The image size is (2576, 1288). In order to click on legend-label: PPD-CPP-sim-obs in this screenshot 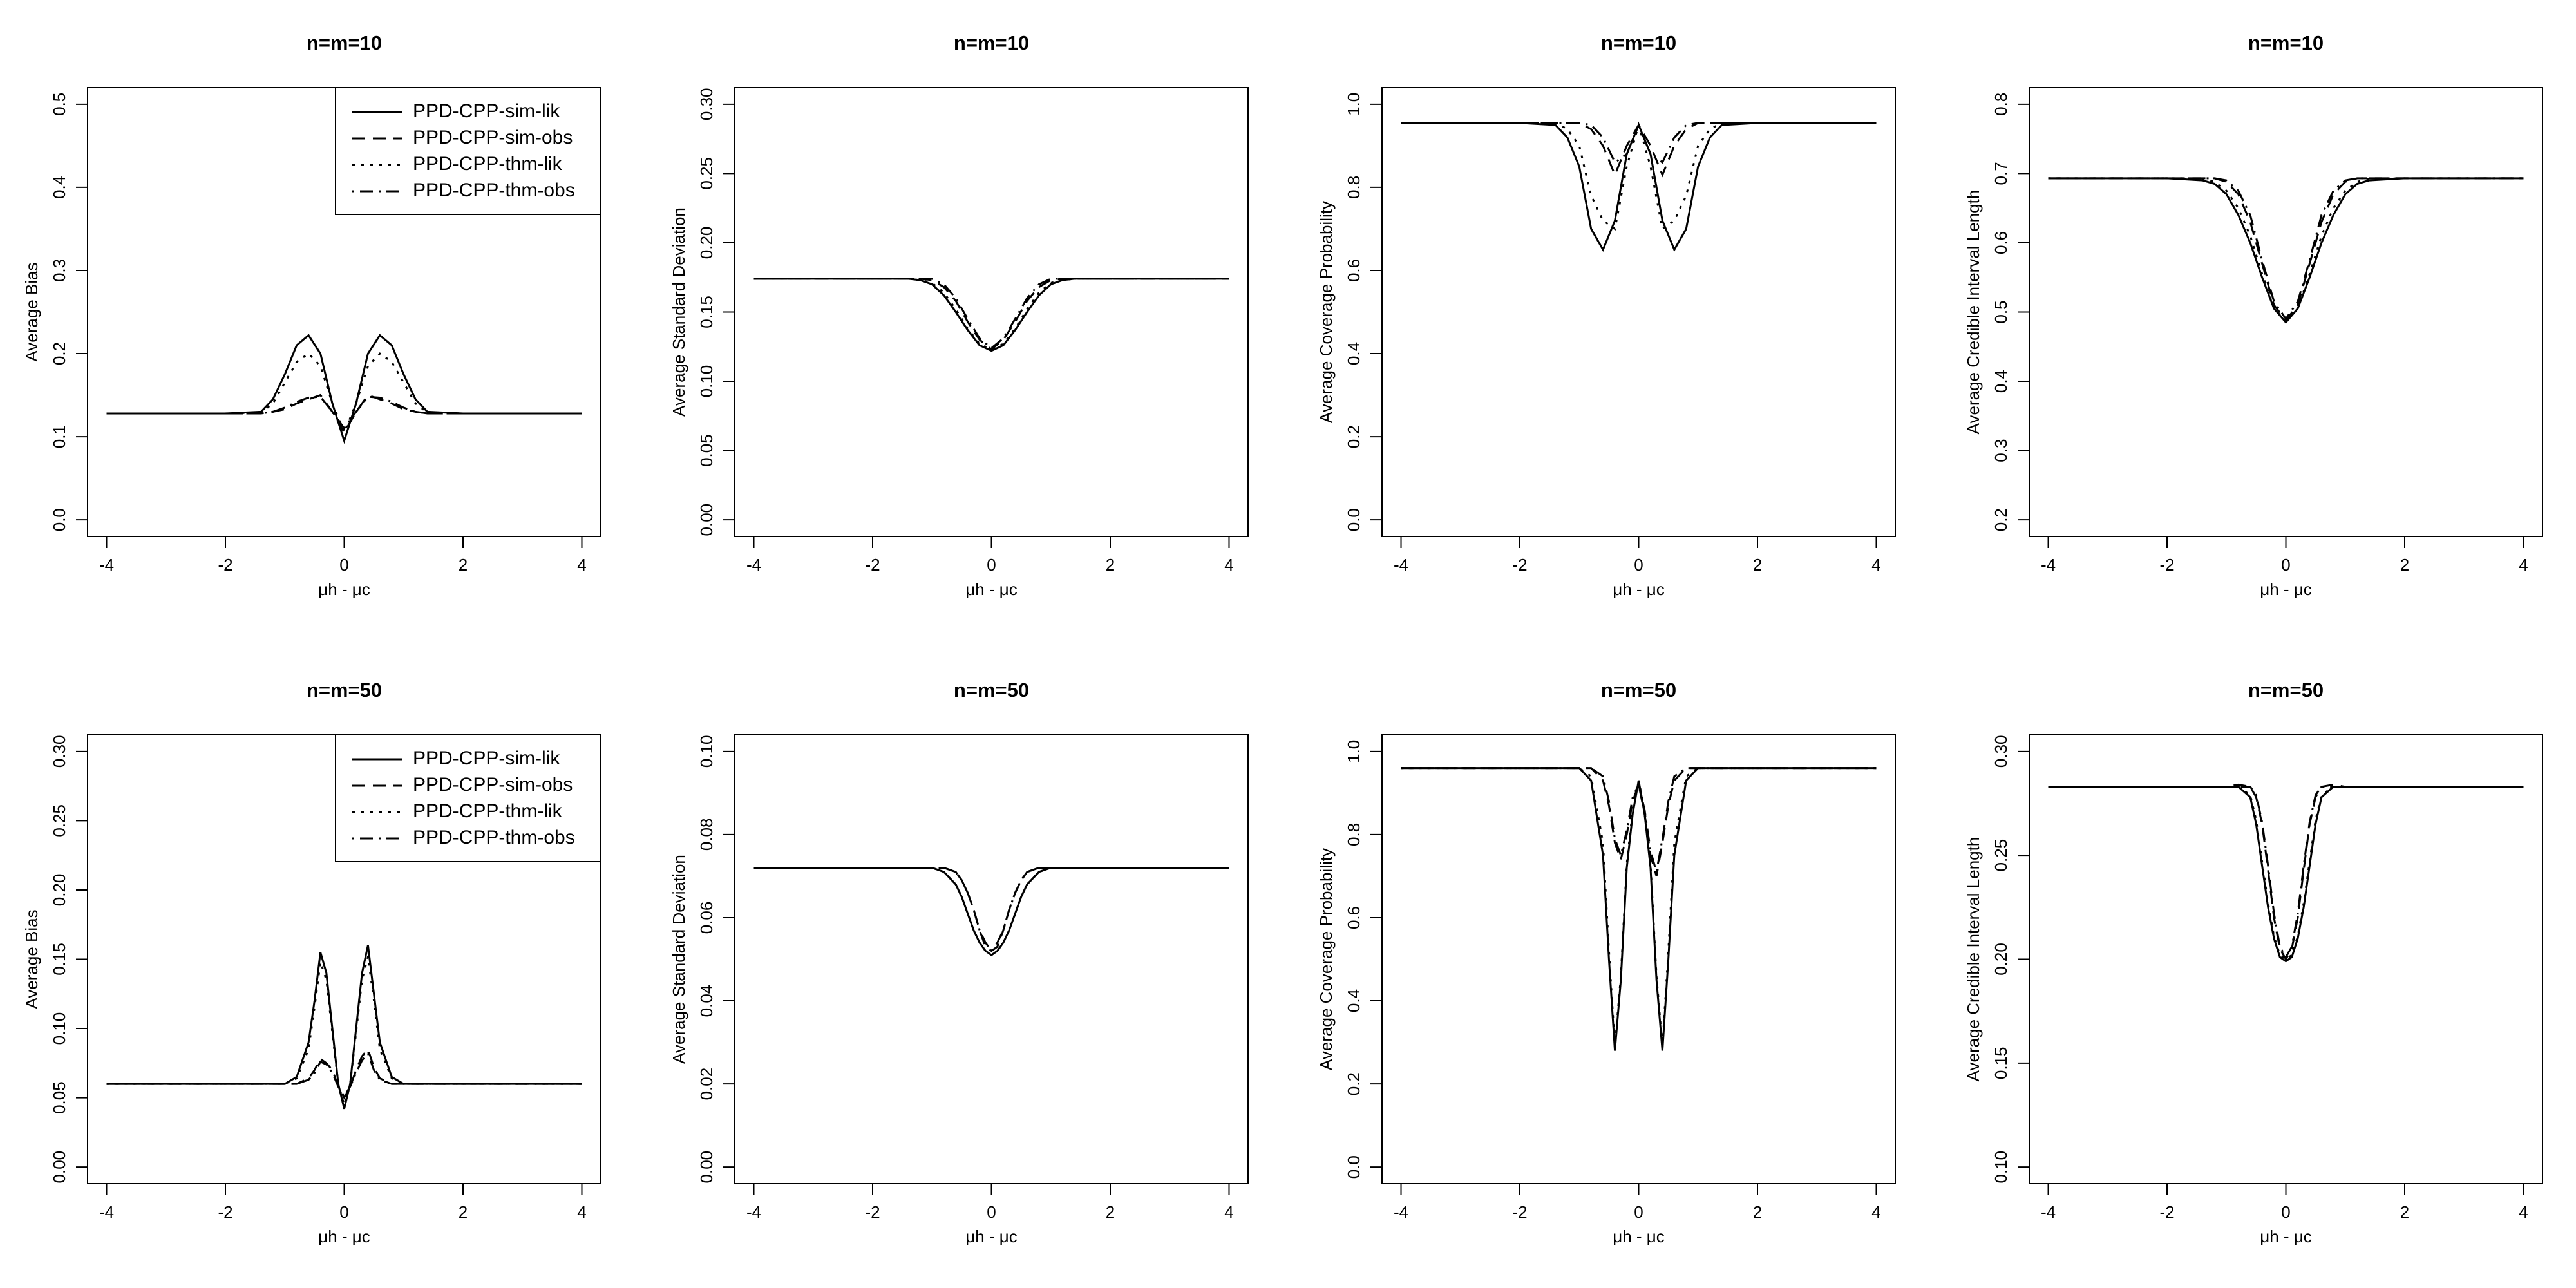, I will do `click(493, 137)`.